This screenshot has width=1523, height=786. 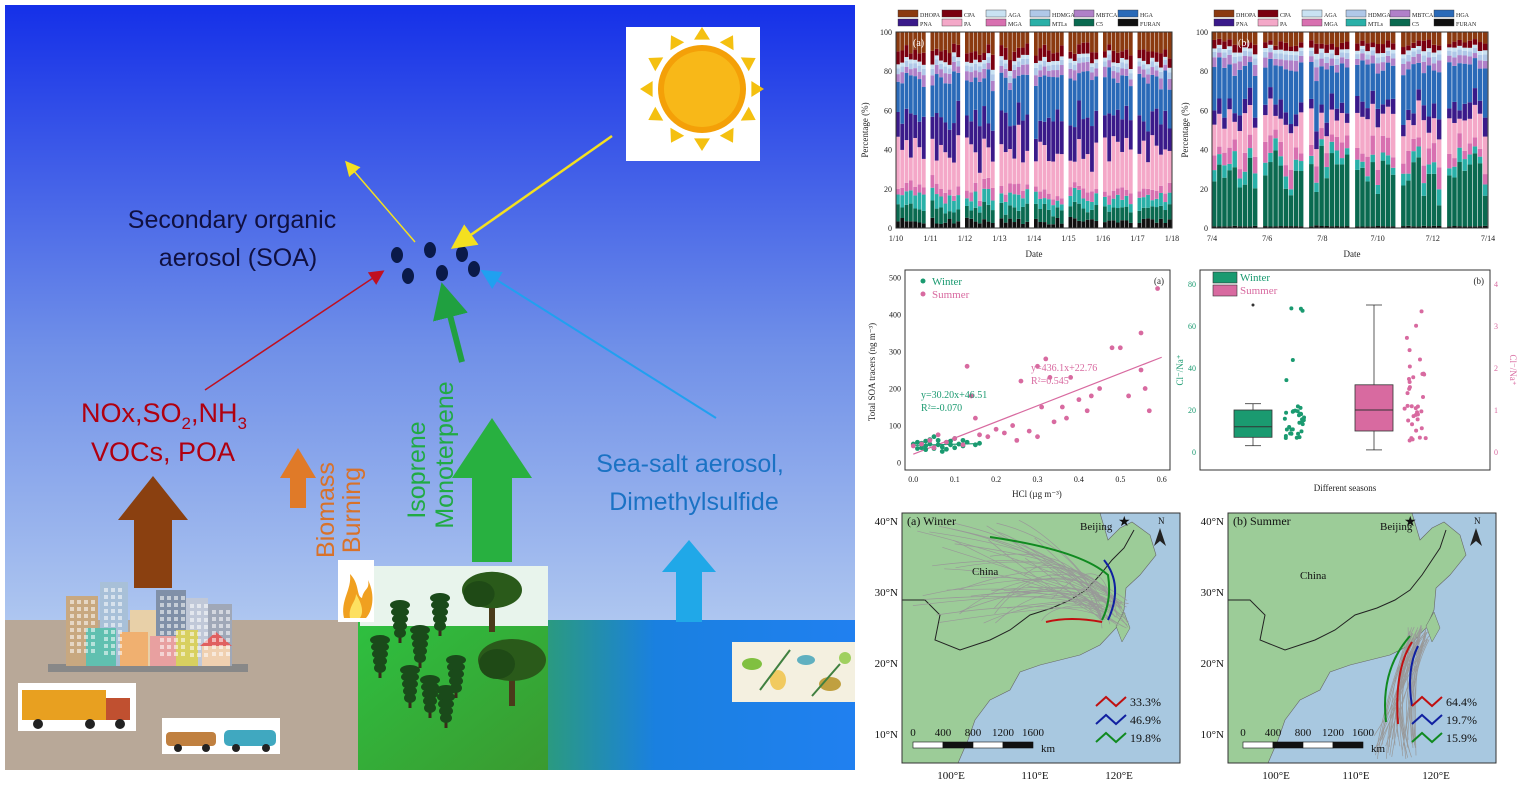 What do you see at coordinates (1423, 396) in the screenshot?
I see `box-jitter-point` at bounding box center [1423, 396].